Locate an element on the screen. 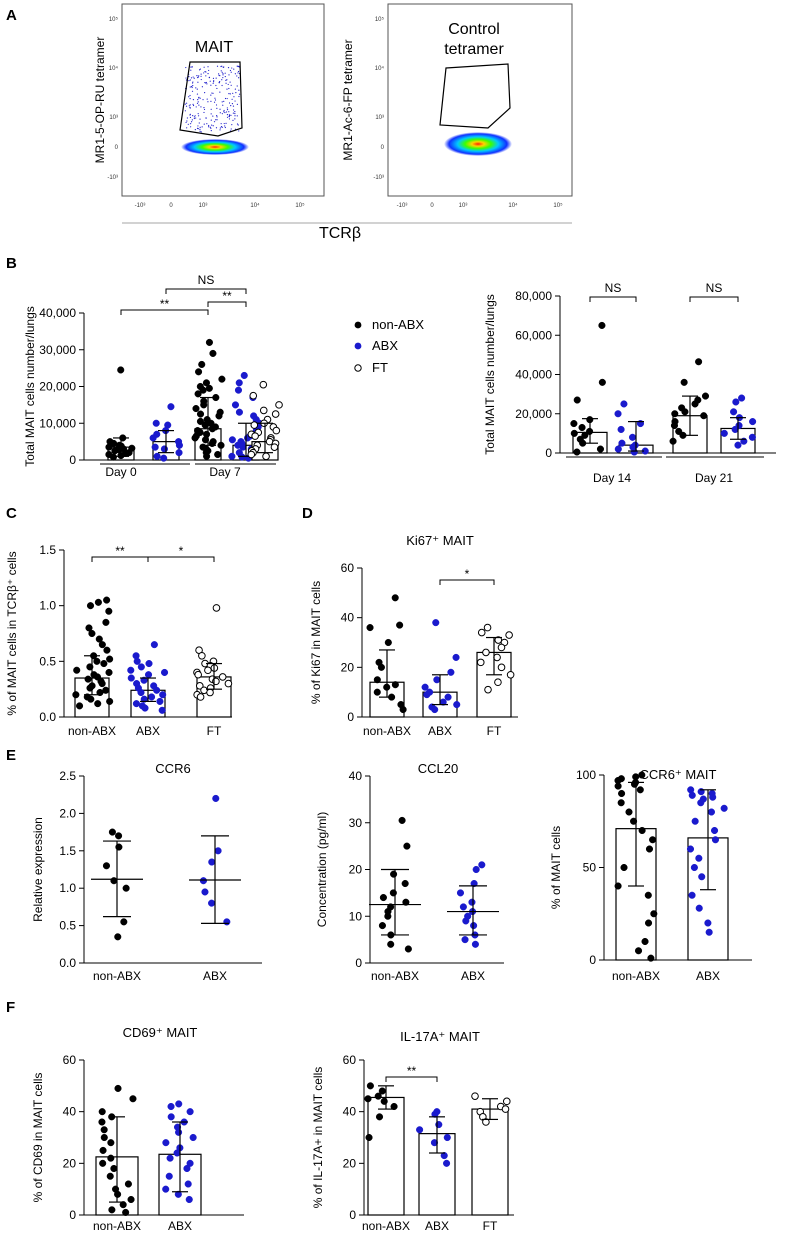 Image resolution: width=796 pixels, height=1239 pixels. f-cd69-ytick-label-3: 60 is located at coordinates (70, 1060).